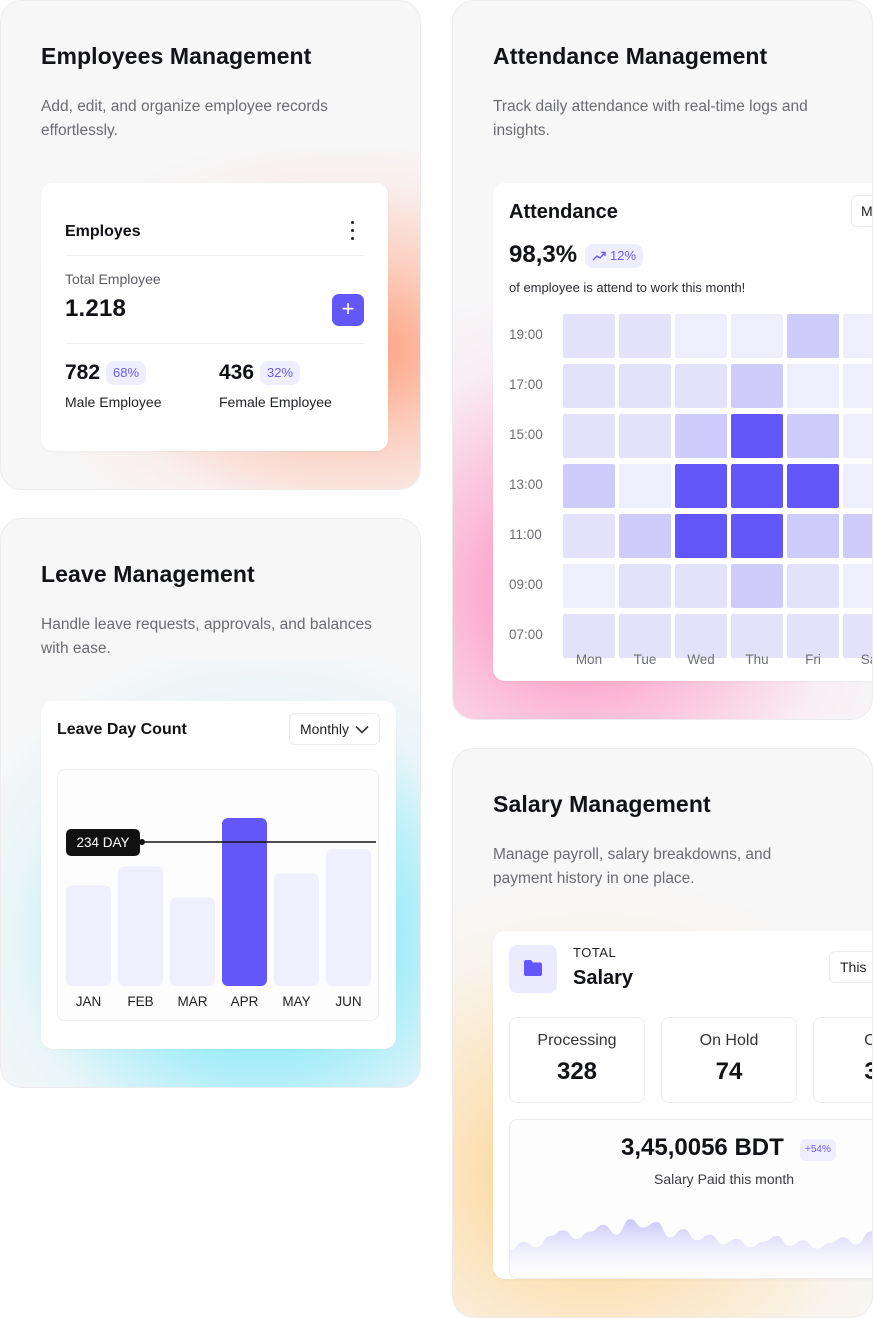 The width and height of the screenshot is (873, 1318). What do you see at coordinates (867, 659) in the screenshot?
I see `x-tick-label: Sa` at bounding box center [867, 659].